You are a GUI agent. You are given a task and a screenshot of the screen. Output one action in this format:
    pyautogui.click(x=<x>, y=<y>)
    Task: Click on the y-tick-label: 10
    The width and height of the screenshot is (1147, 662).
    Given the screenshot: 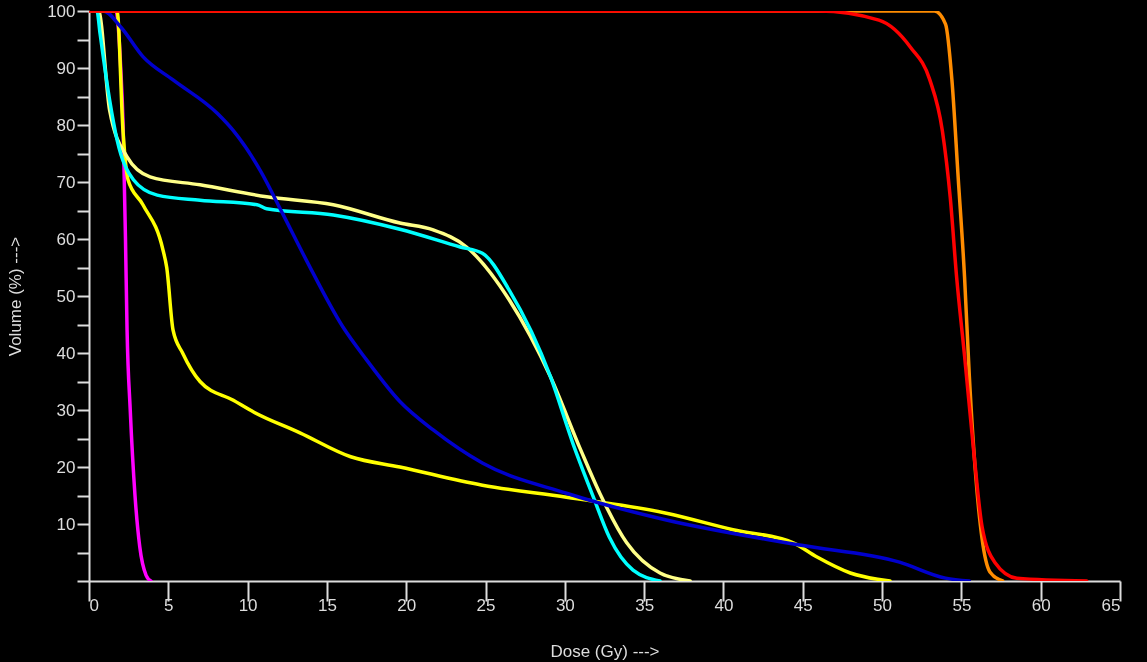 What is the action you would take?
    pyautogui.click(x=66, y=524)
    